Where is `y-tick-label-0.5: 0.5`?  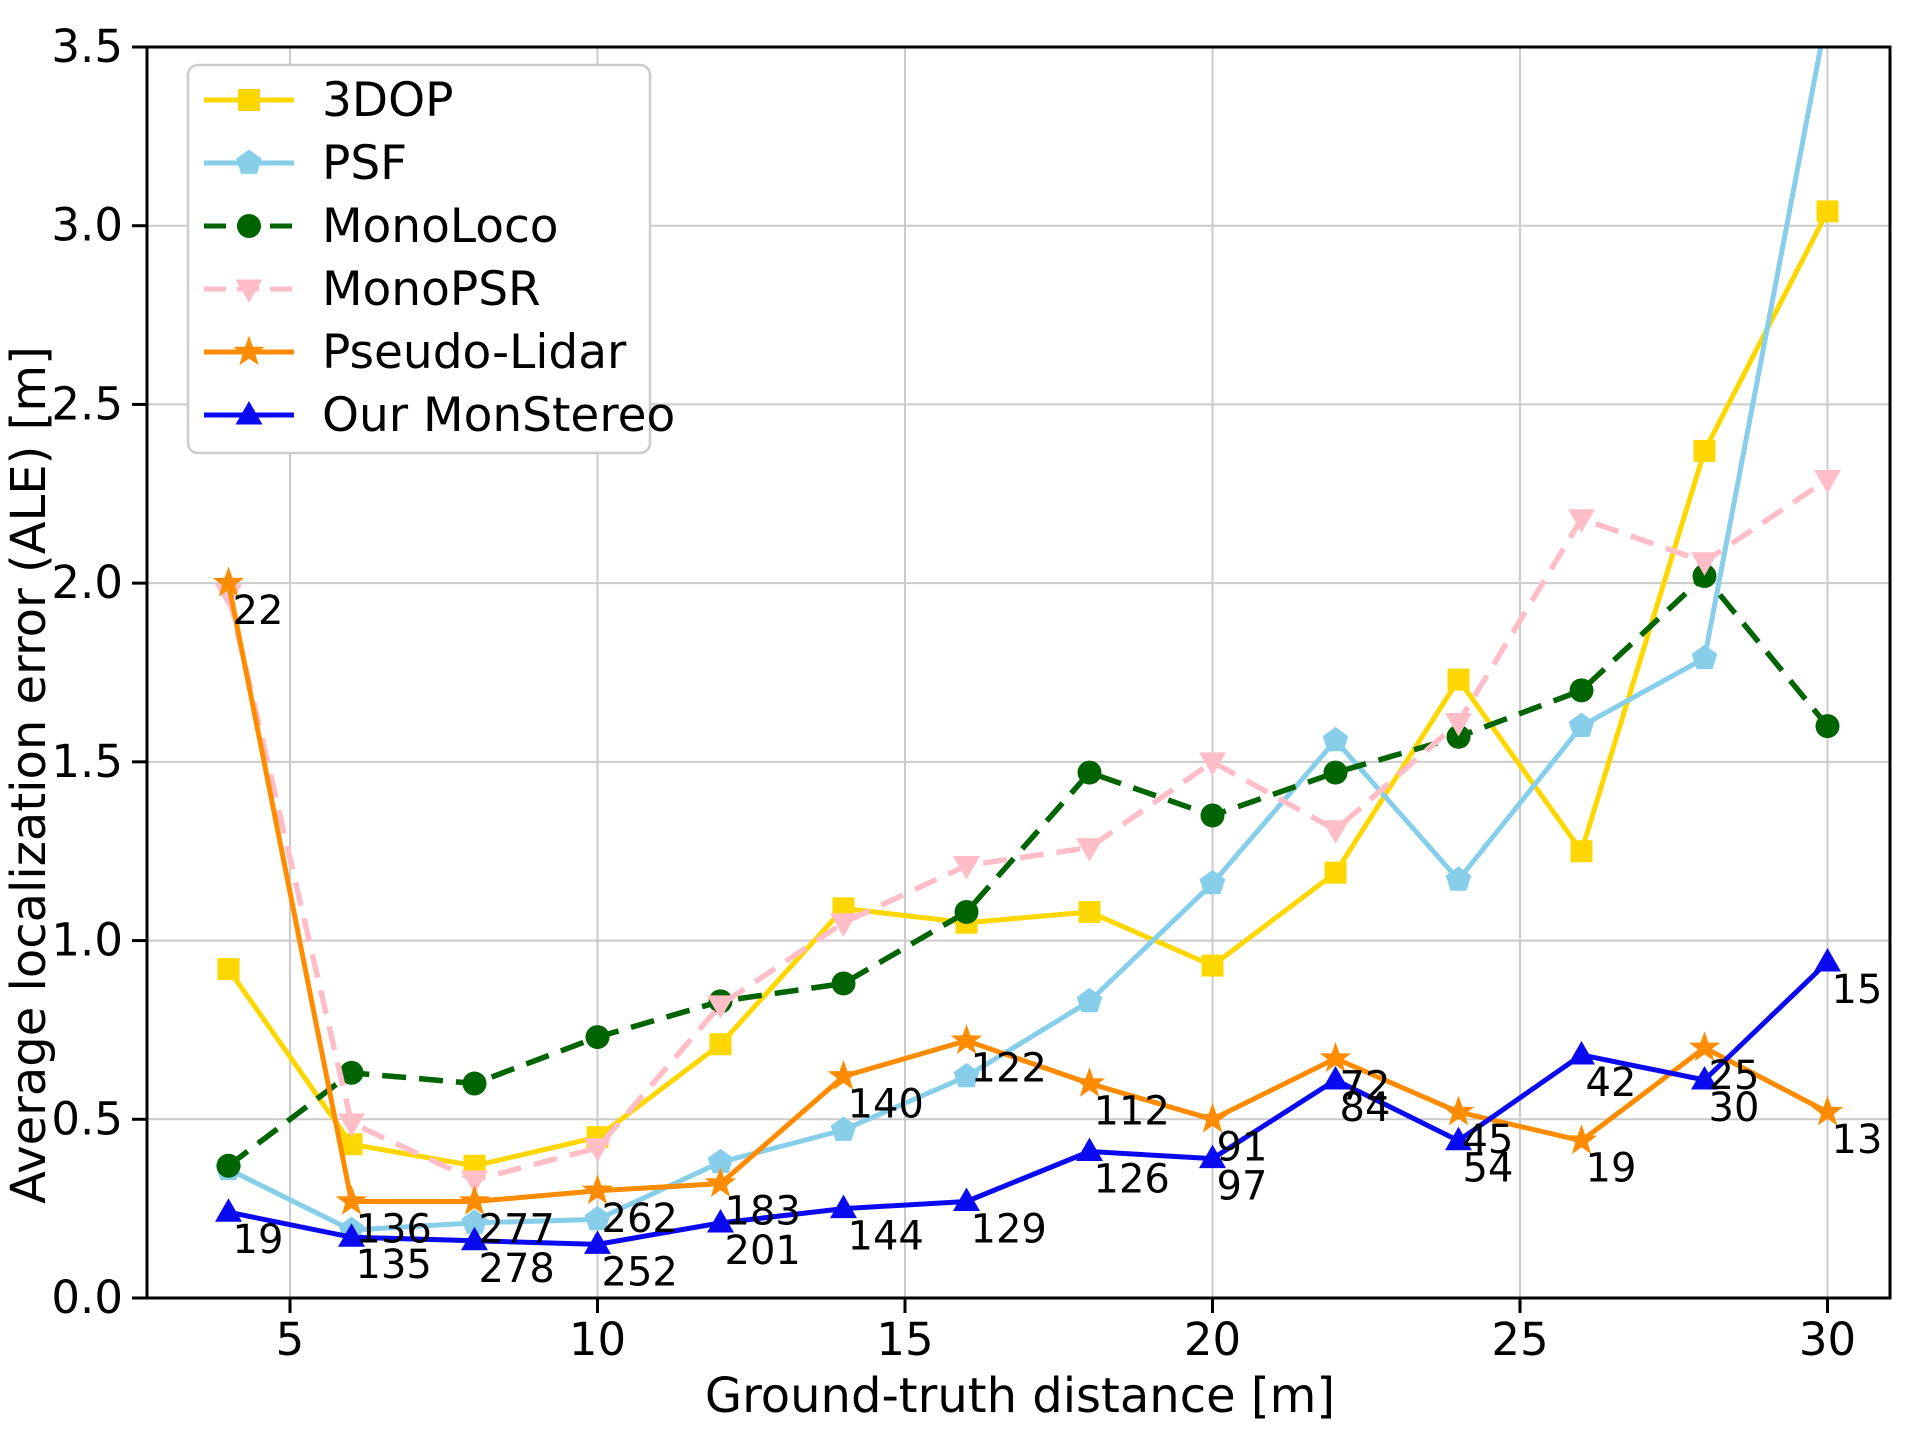
y-tick-label-0.5: 0.5 is located at coordinates (87, 1118).